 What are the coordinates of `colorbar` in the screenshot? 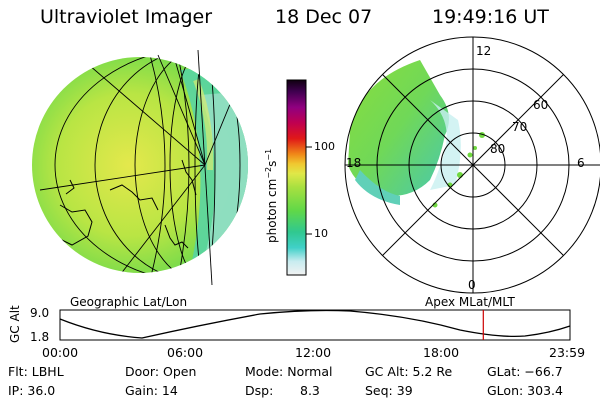 It's located at (299, 177).